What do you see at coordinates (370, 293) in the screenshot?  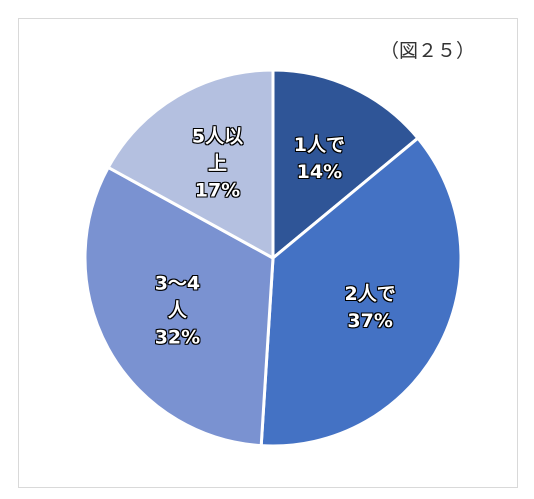 I see `category-label: 2人で` at bounding box center [370, 293].